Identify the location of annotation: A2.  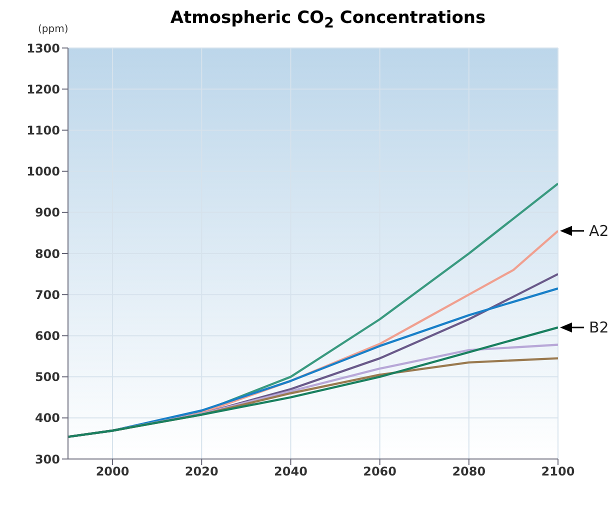
(599, 231).